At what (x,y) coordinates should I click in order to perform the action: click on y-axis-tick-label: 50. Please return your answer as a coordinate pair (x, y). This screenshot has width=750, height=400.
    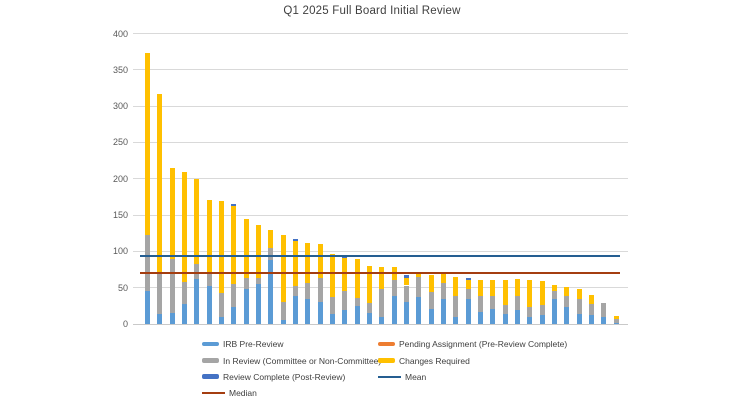
    Looking at the image, I should click on (122, 287).